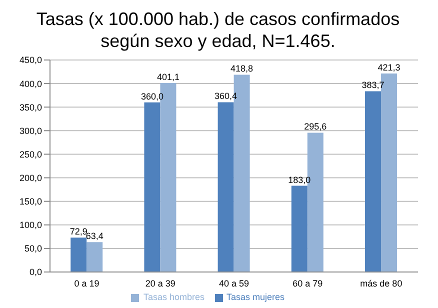  What do you see at coordinates (30, 83) in the screenshot?
I see `y-tick-label: 400,0` at bounding box center [30, 83].